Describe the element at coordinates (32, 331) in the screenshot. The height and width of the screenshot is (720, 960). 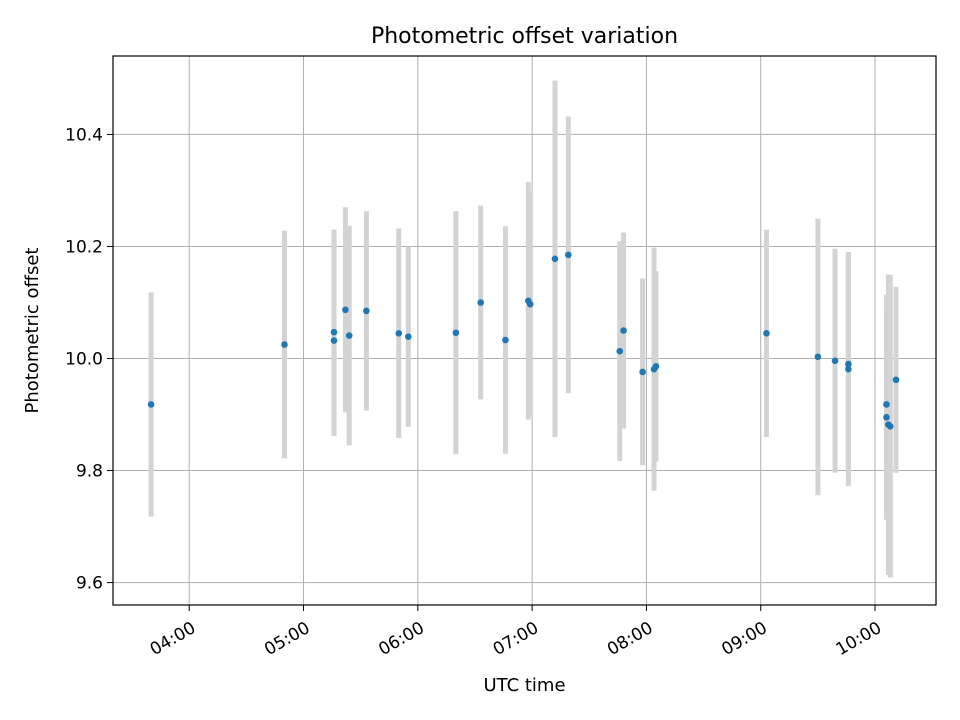
I see `y-axis-label: Photometric offset` at that location.